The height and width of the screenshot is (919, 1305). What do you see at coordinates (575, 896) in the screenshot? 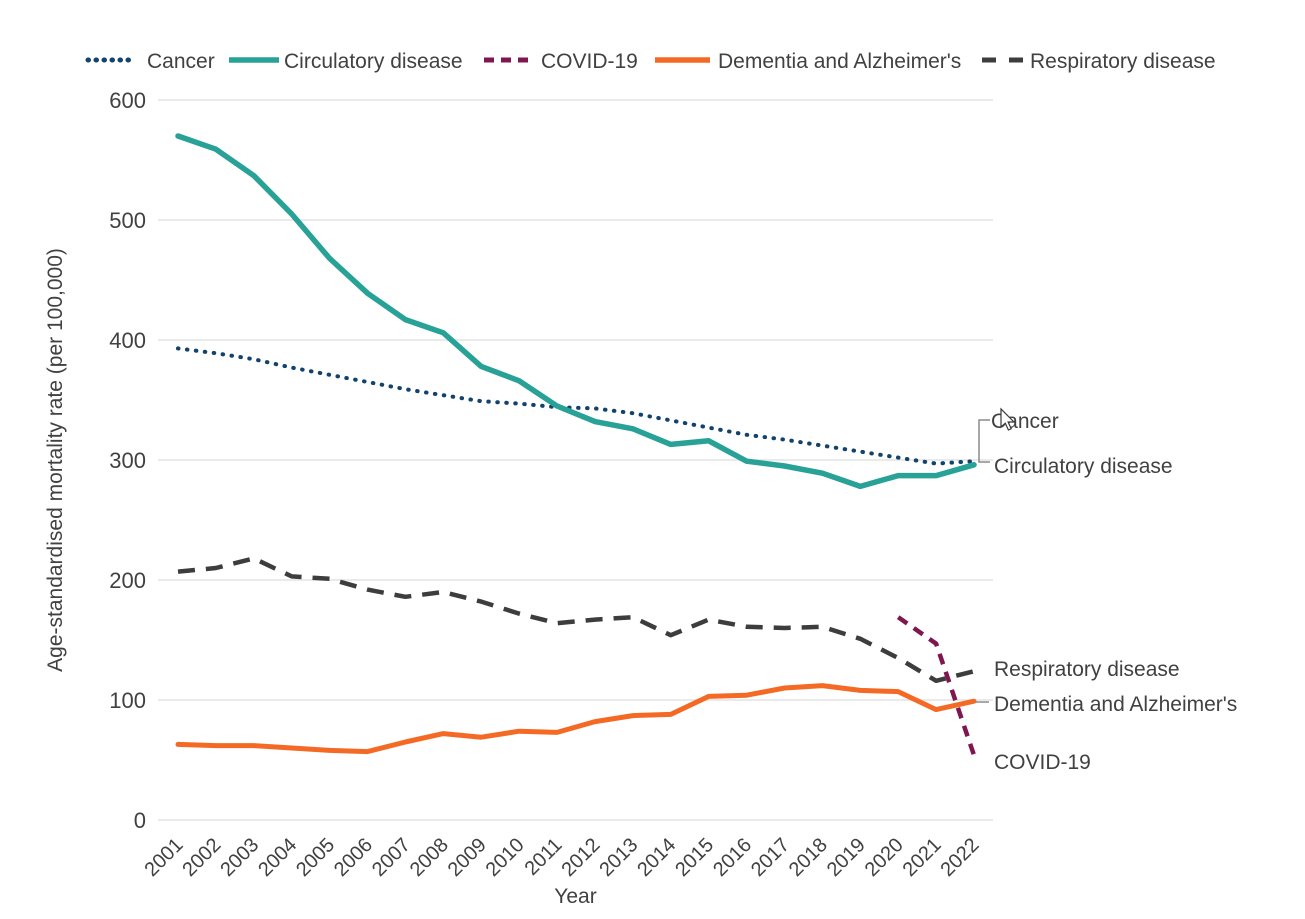
I see `x-axis-title: Year` at bounding box center [575, 896].